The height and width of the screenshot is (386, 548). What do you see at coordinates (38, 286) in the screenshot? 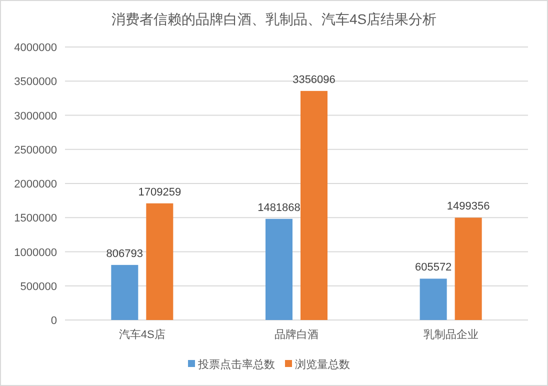
I see `y-tick-label: 500000` at bounding box center [38, 286].